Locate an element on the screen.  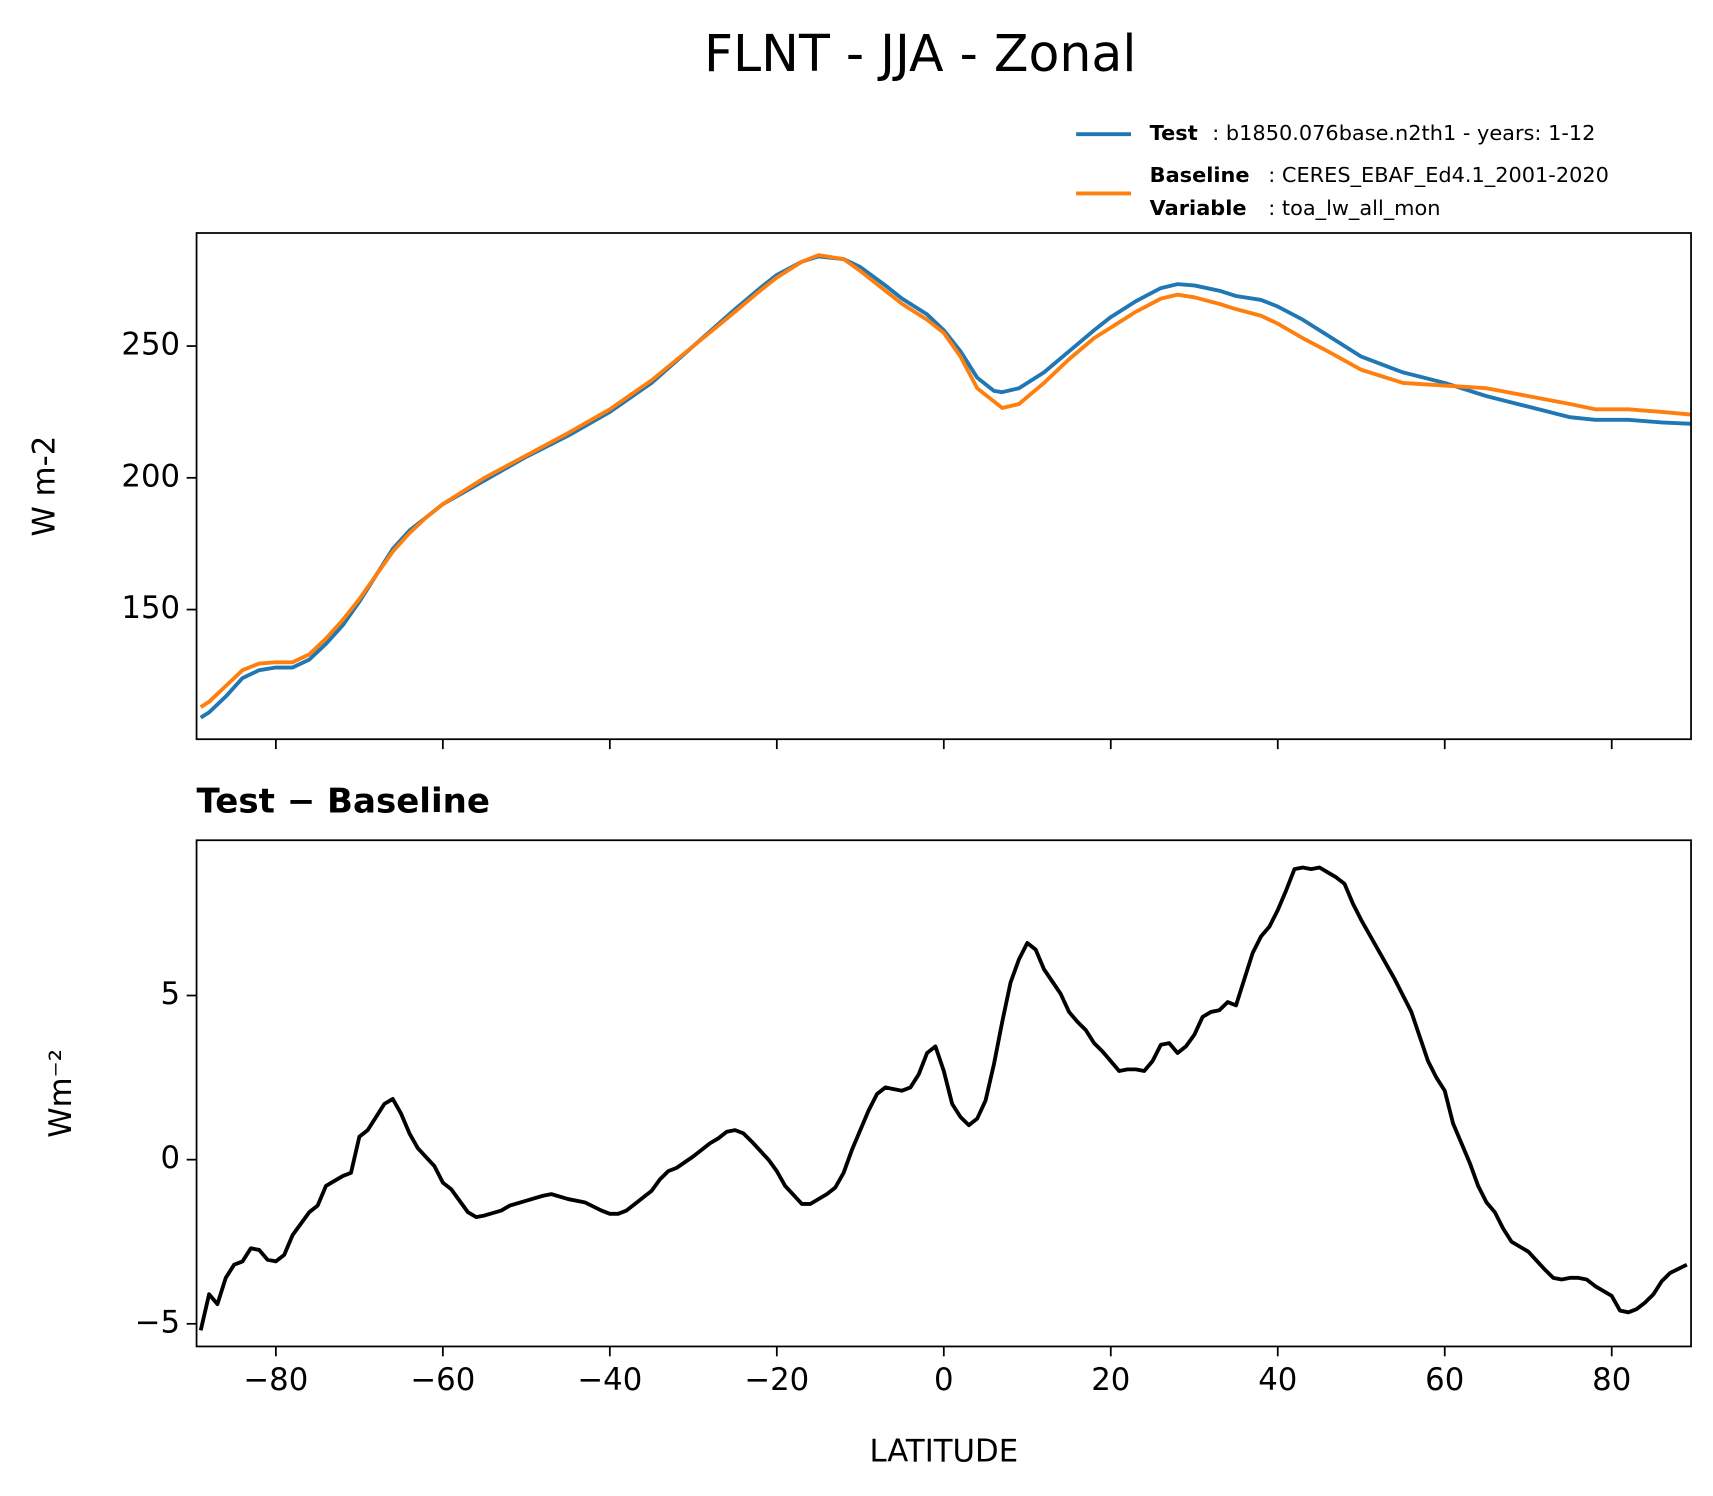
x-tick-label: 80 is located at coordinates (1611, 1380).